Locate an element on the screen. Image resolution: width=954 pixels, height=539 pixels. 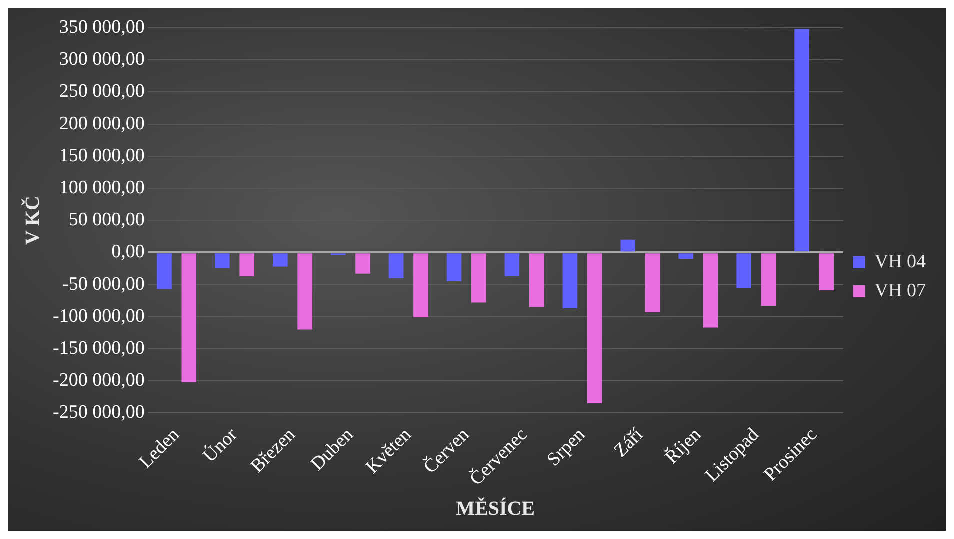
y-tick-label: 250 000,00 is located at coordinates (102, 91).